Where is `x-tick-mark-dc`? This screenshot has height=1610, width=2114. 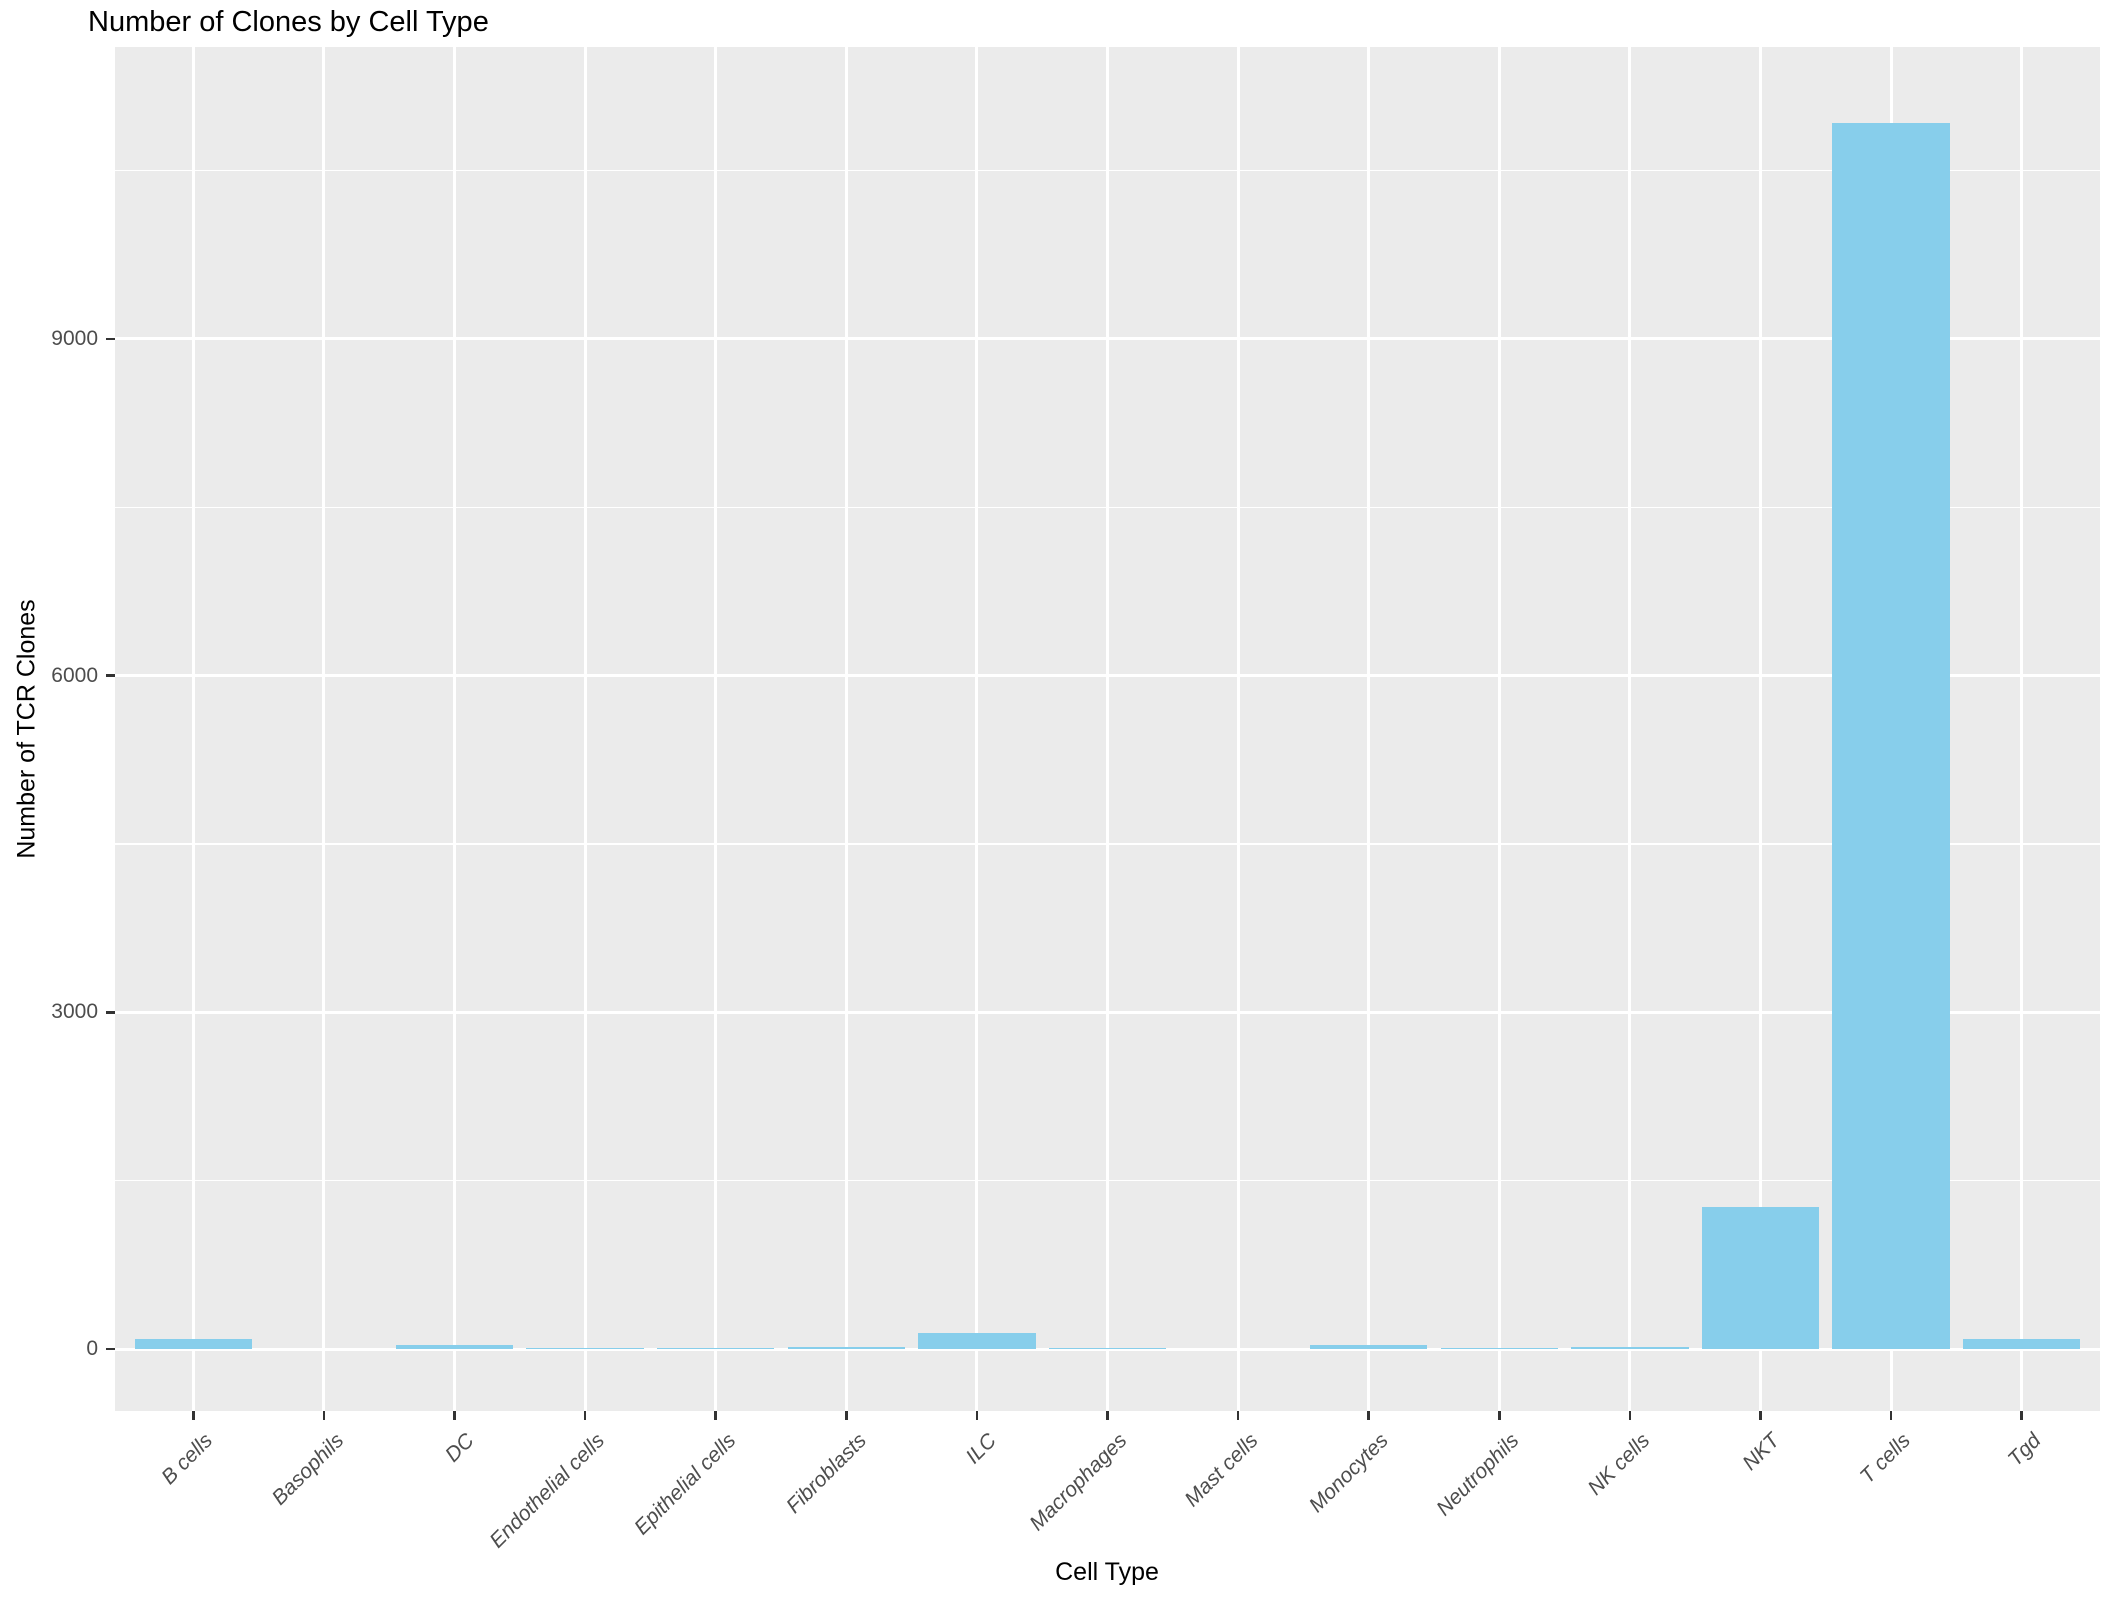 x-tick-mark-dc is located at coordinates (454, 1415).